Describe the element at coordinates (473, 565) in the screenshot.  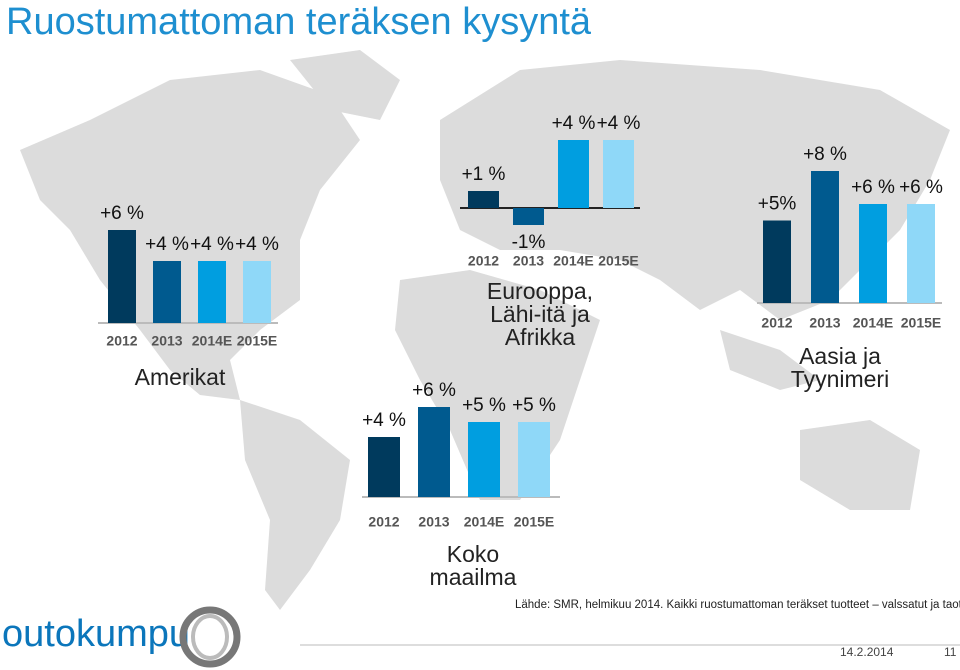
I see `chart-title: Koko maailma` at that location.